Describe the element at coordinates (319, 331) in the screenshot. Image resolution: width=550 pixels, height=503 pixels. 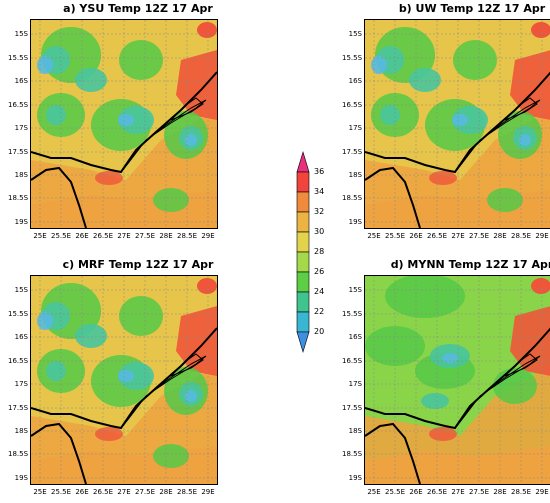
I see `colorbar-tick-label: 20` at that location.